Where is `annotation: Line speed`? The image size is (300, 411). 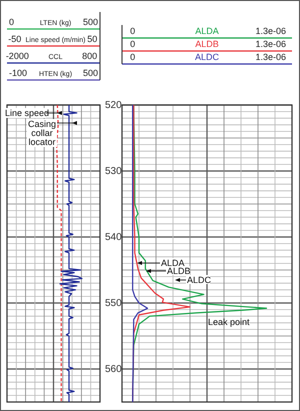 annotation: Line speed is located at coordinates (27, 113).